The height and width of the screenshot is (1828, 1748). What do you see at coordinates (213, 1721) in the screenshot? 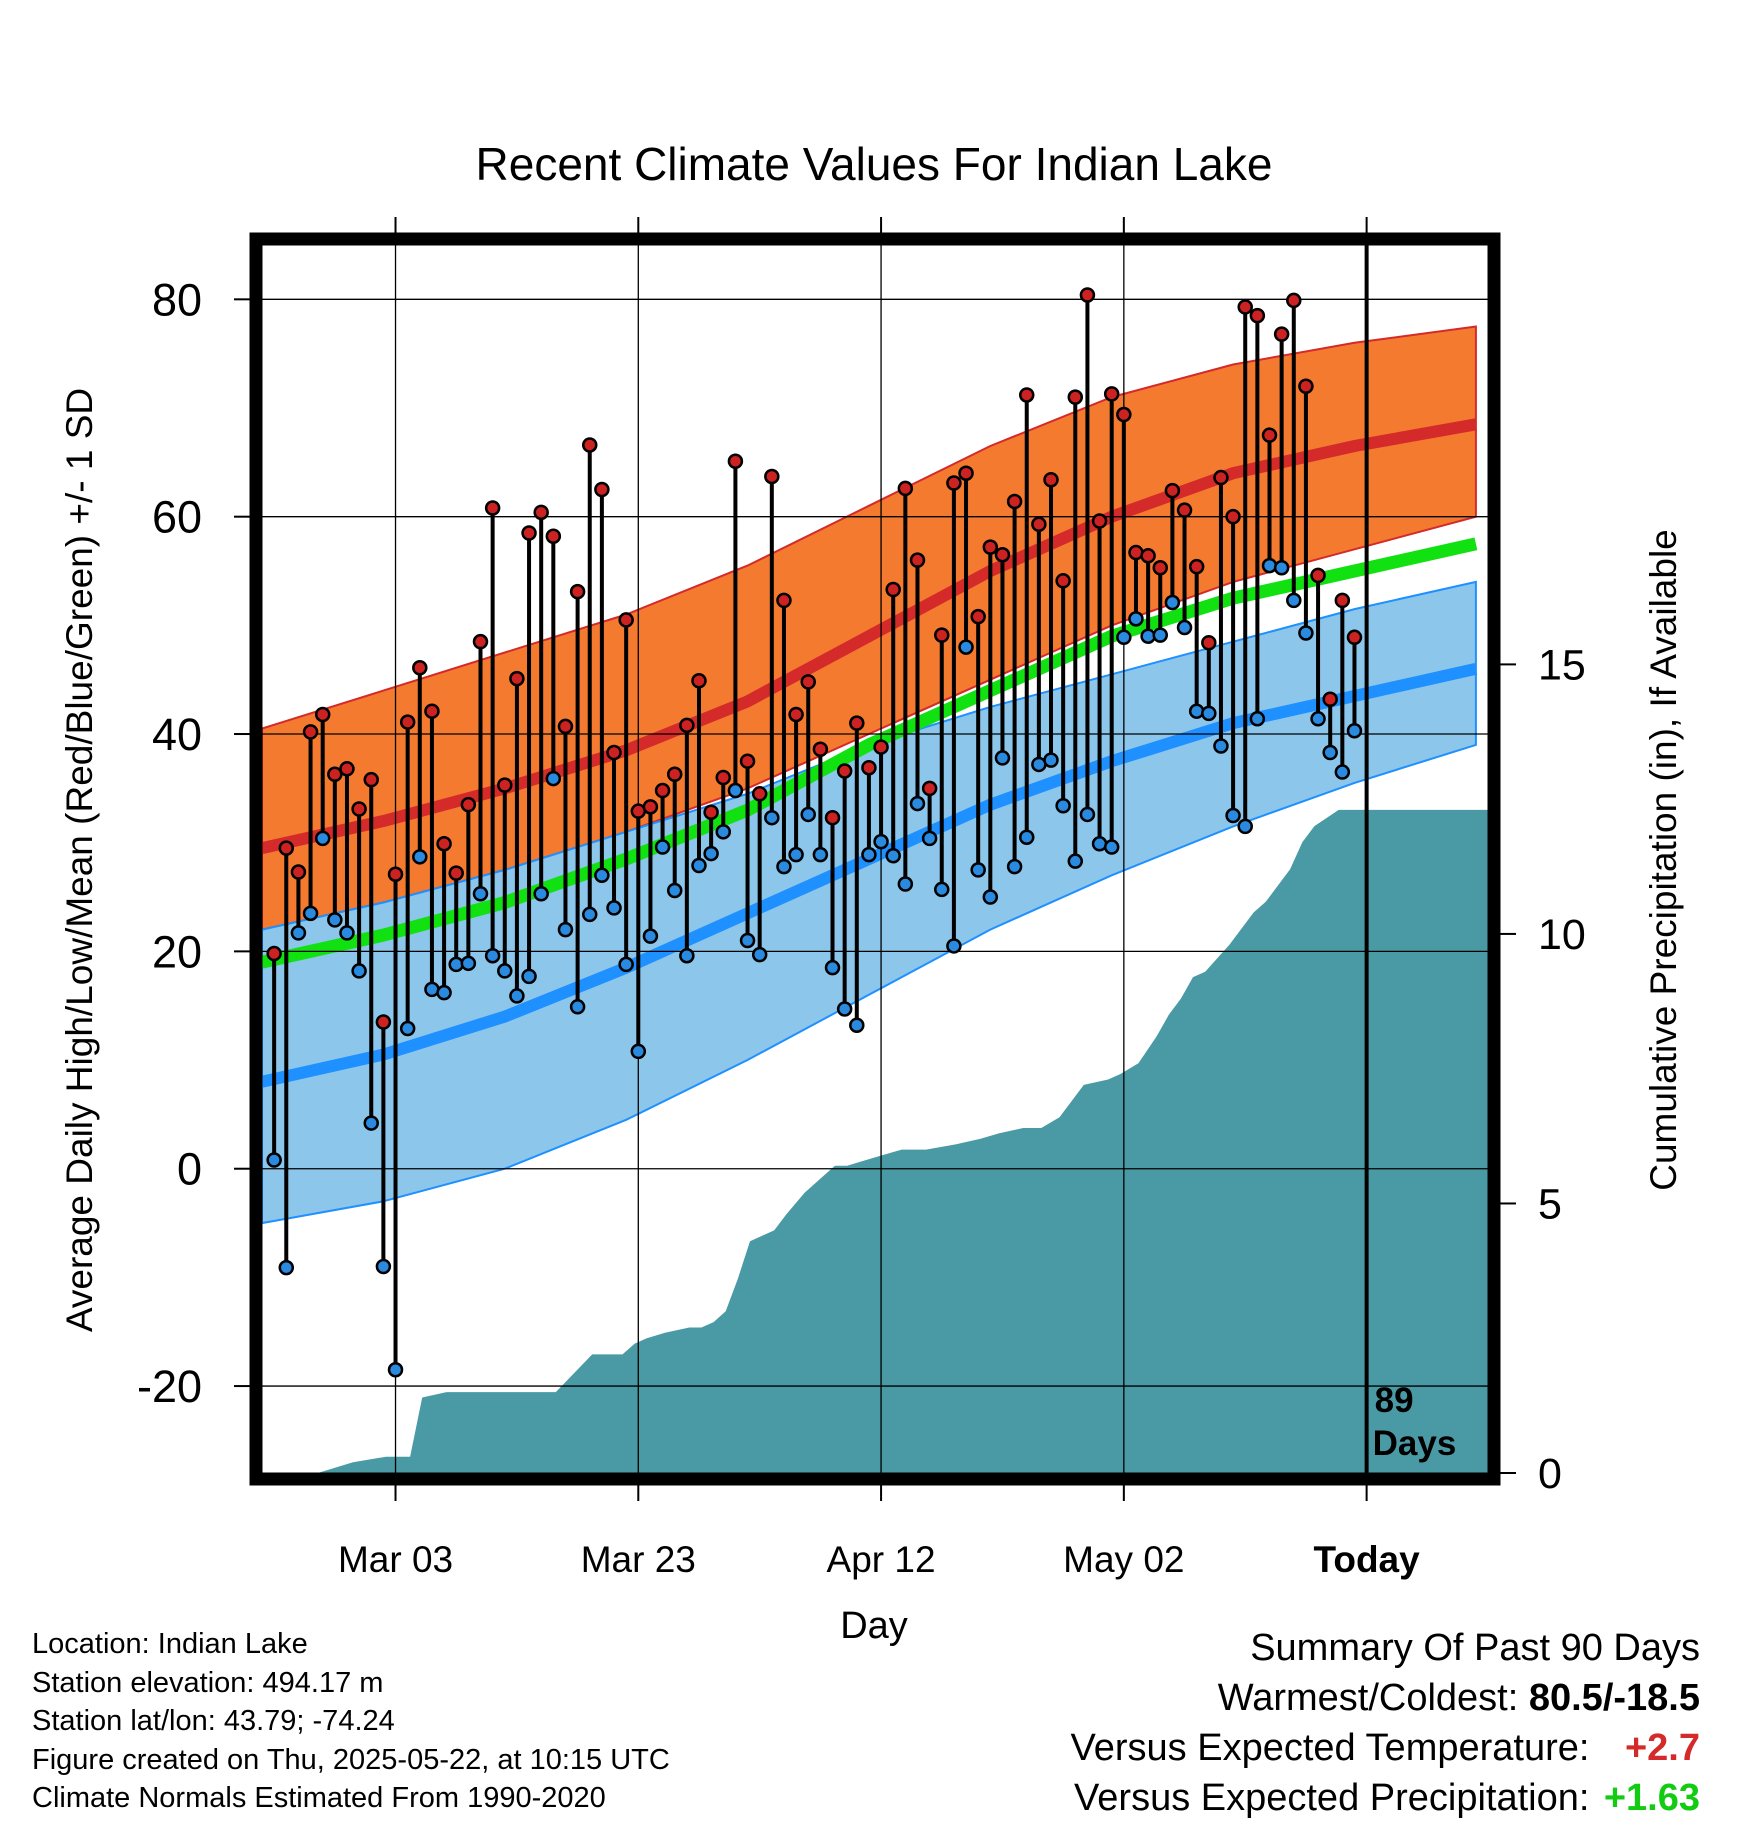
I see `latlon-text: Station lat/lon: 43.79; -74.24` at bounding box center [213, 1721].